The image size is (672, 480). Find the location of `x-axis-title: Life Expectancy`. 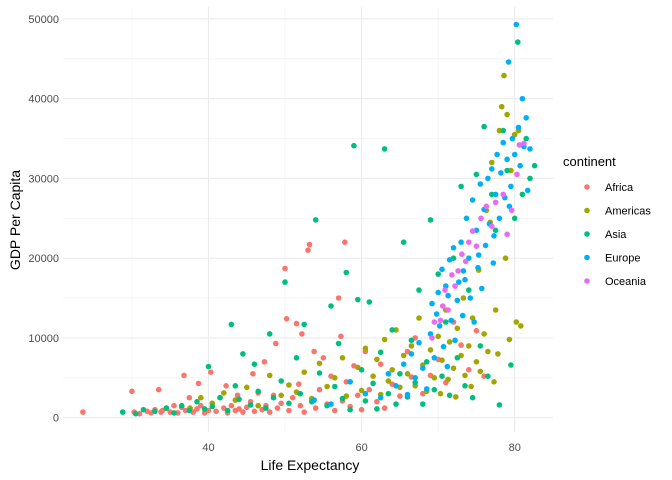

x-axis-title: Life Expectancy is located at coordinates (310, 465).